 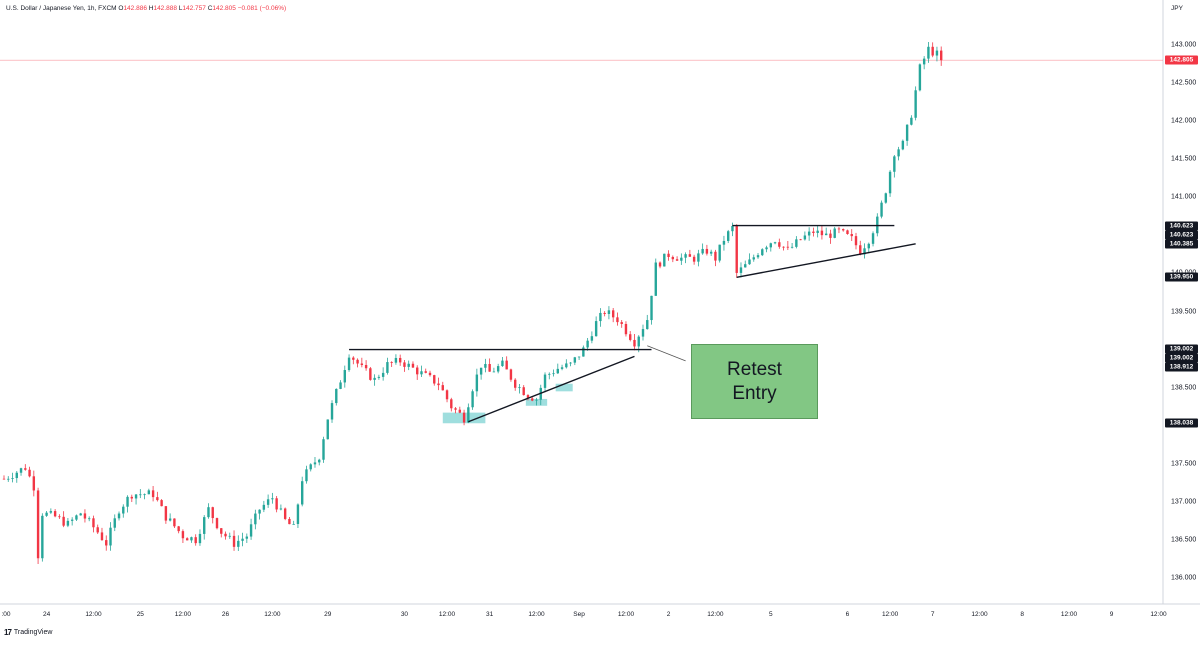 I want to click on high-value: 142.888, so click(x=165, y=8).